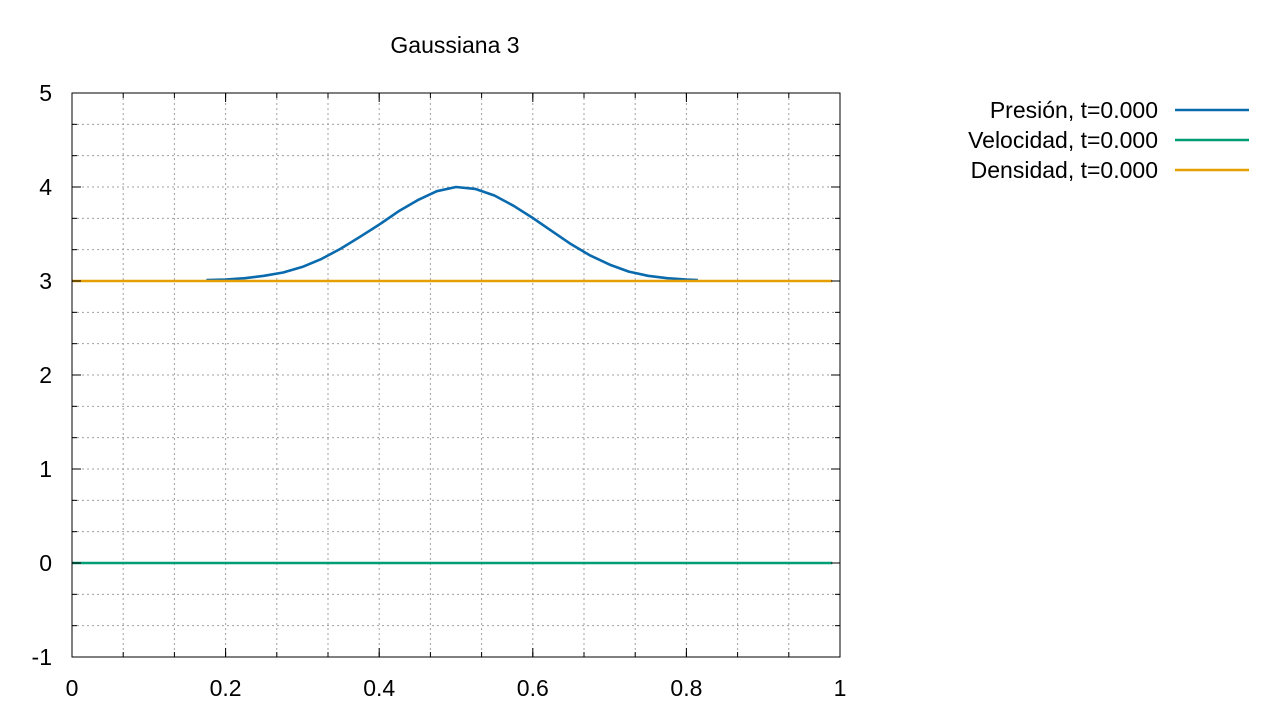  I want to click on x-tick-label: 0.6, so click(533, 688).